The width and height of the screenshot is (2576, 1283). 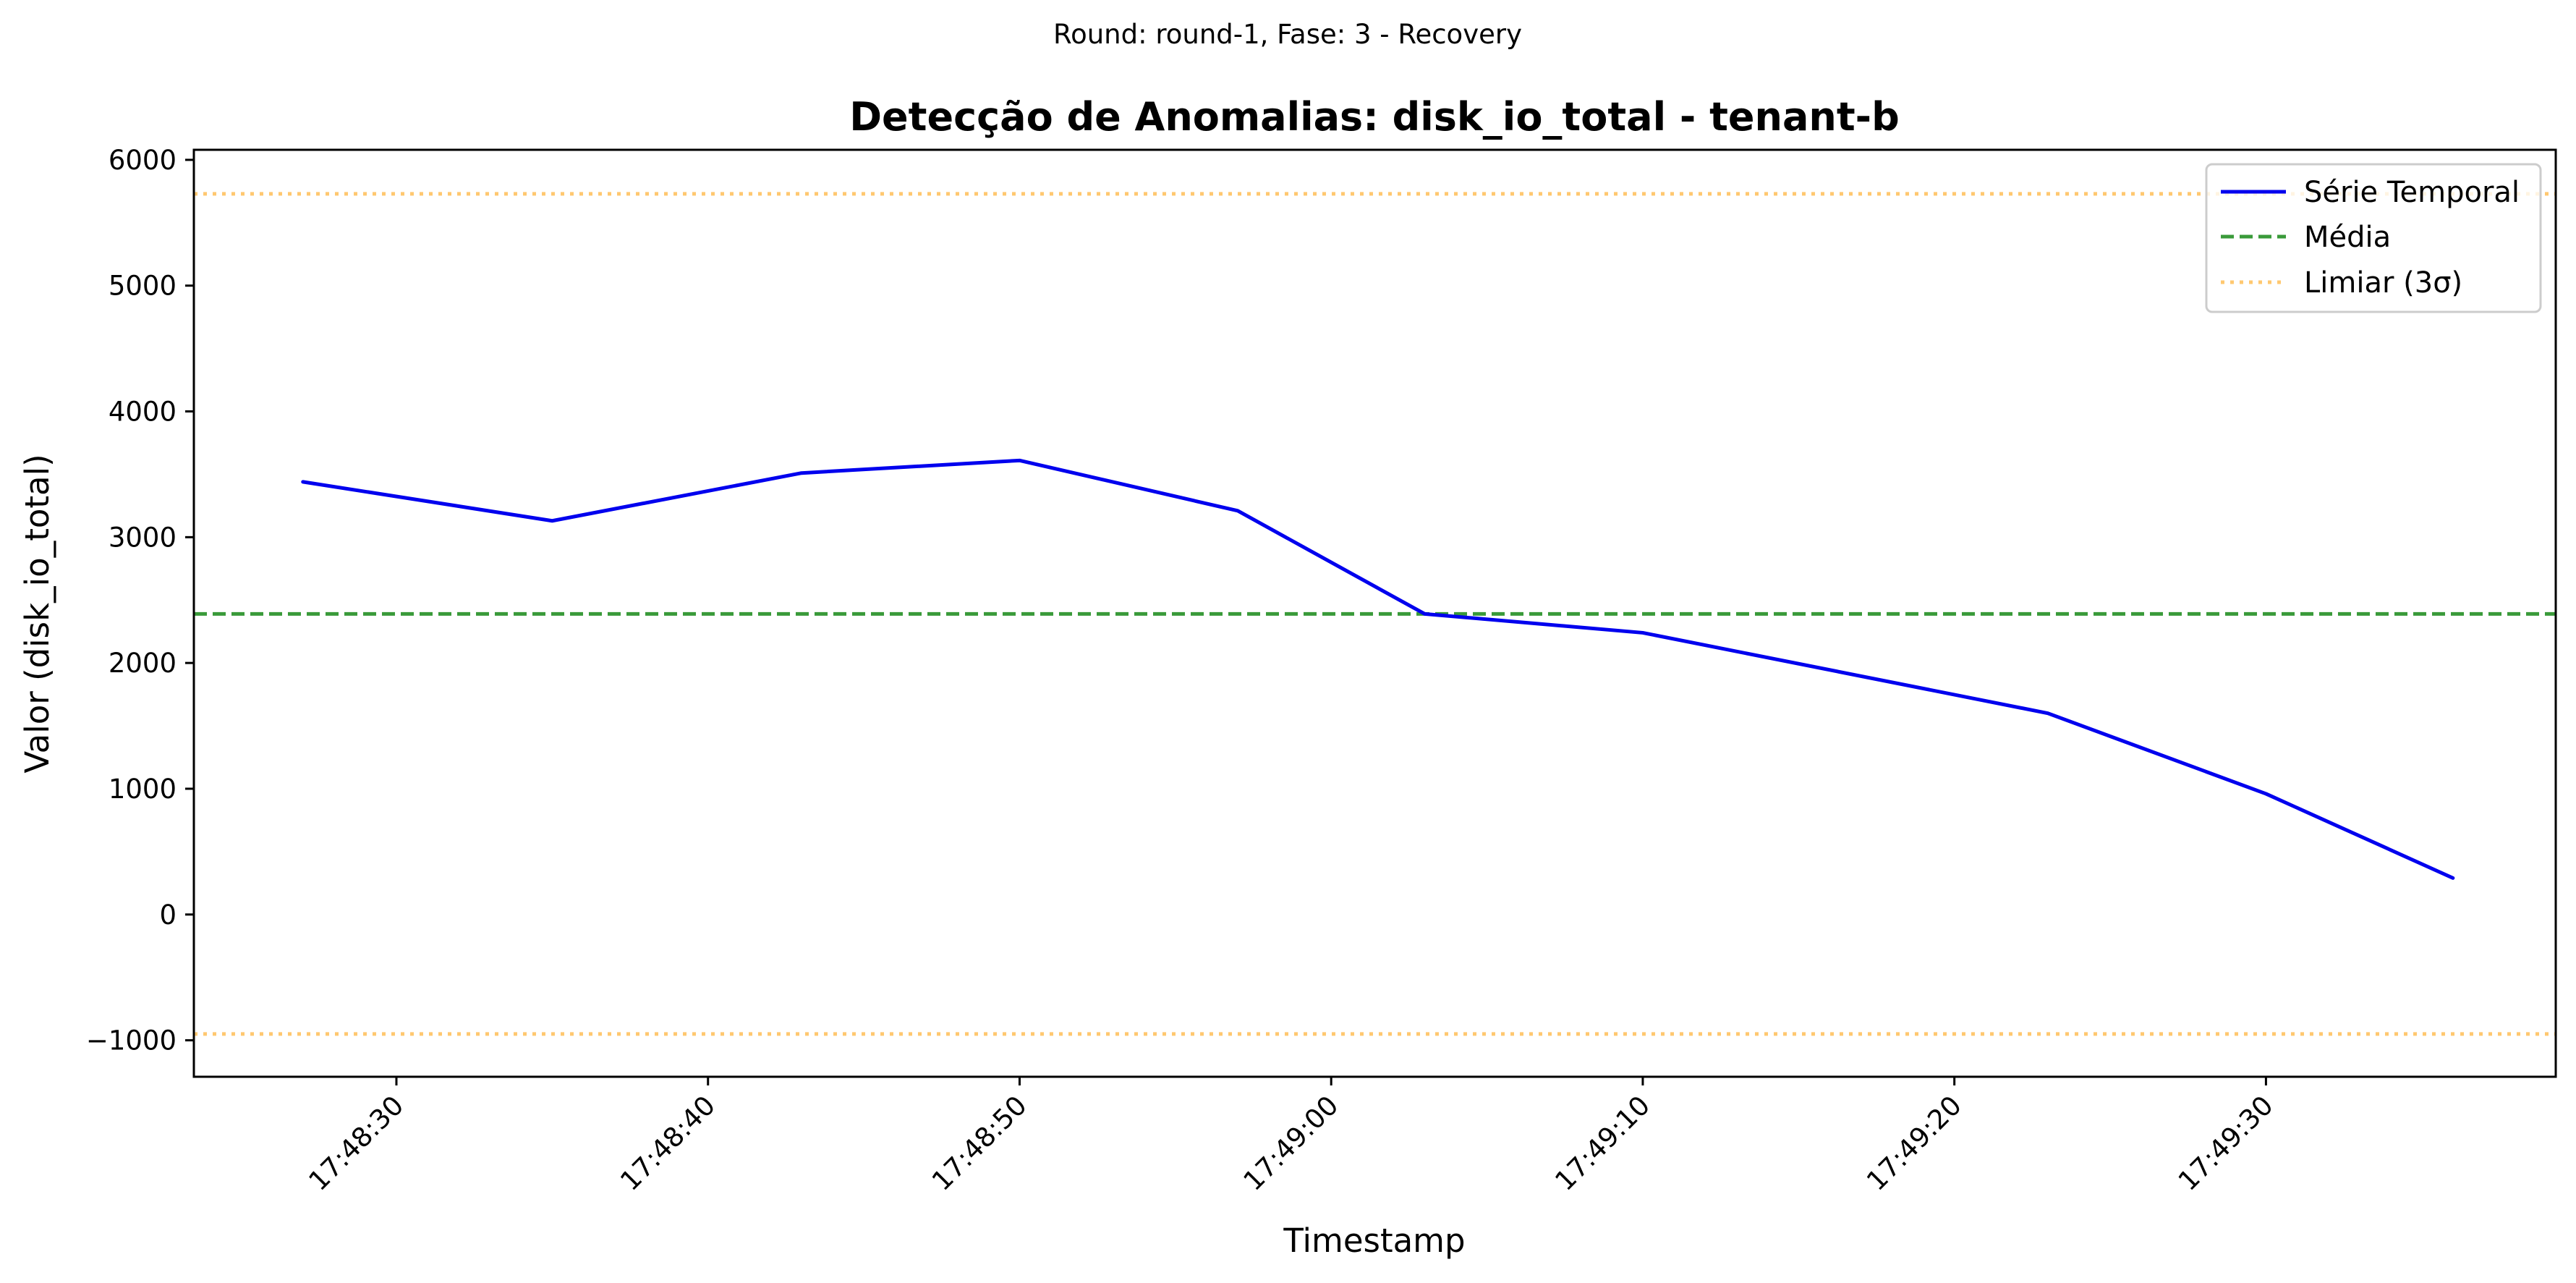 I want to click on legend-label-series: Série Temporal, so click(x=2412, y=193).